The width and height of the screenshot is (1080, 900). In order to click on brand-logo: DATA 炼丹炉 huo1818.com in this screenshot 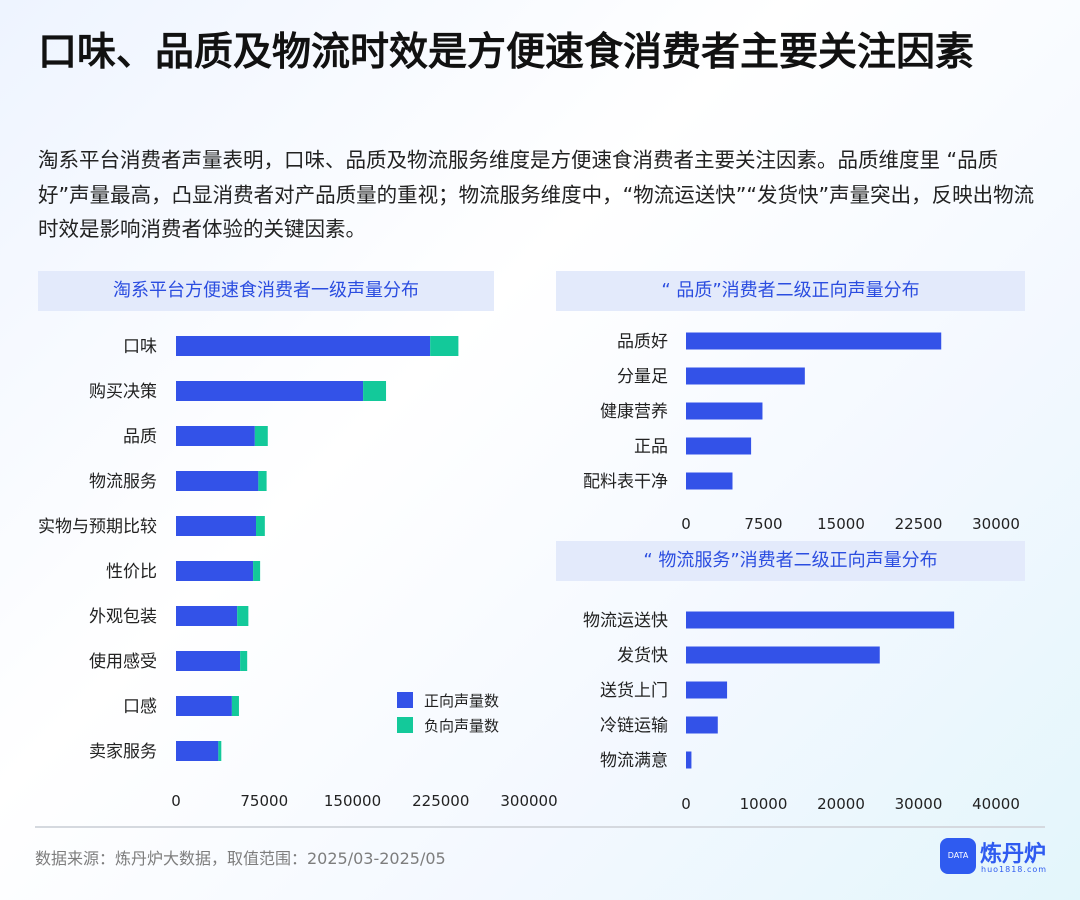, I will do `click(995, 859)`.